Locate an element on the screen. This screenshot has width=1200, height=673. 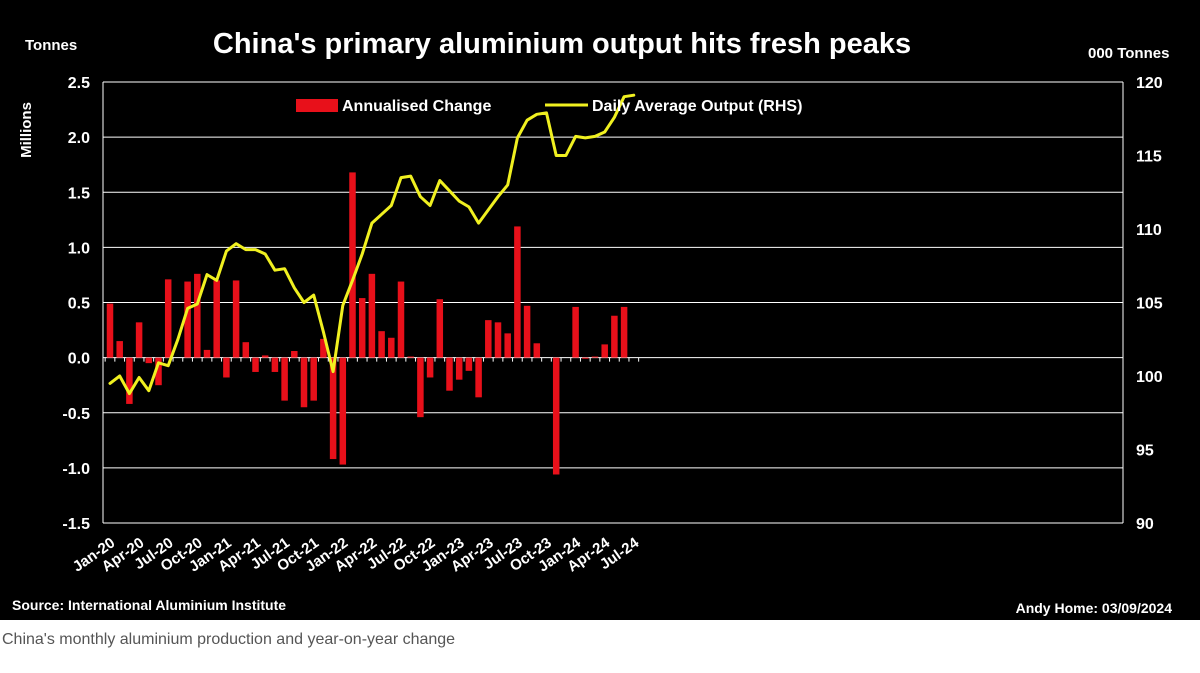
right-tick-label: 115 is located at coordinates (1149, 157).